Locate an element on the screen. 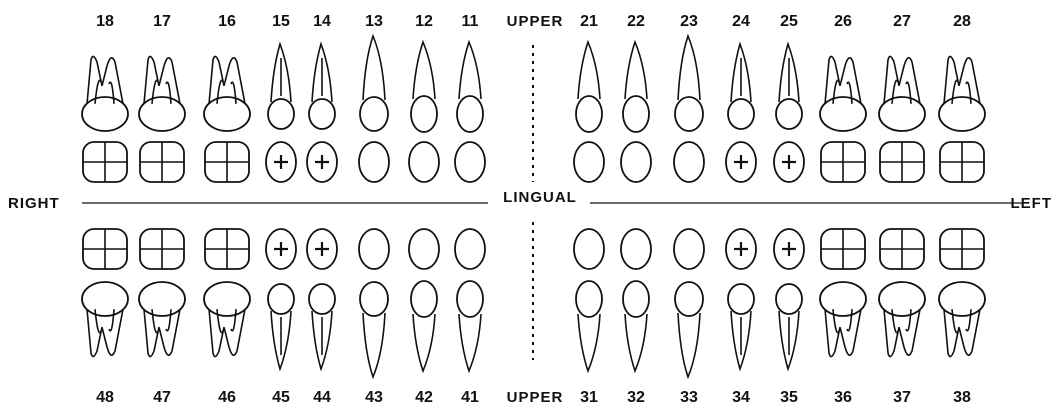 The image size is (1057, 408). tooth-number-48: 48 is located at coordinates (105, 397).